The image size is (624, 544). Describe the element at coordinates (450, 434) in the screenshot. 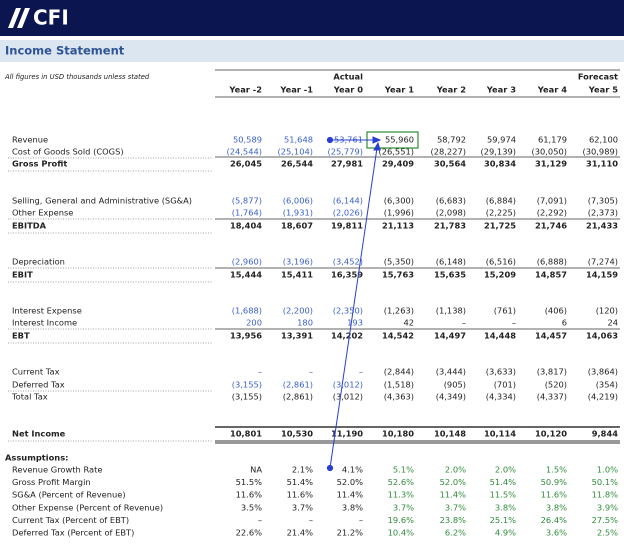

I see `cell-value: 10,148` at that location.